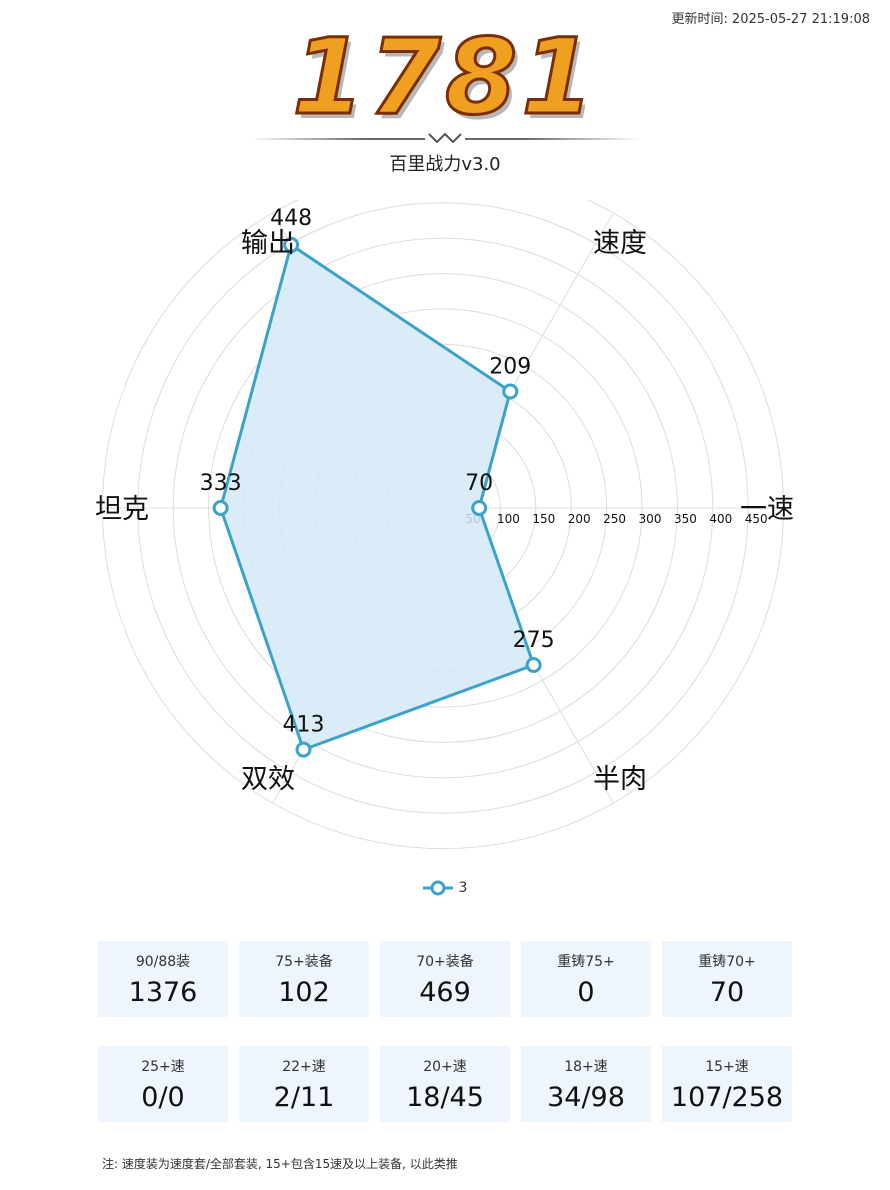 The width and height of the screenshot is (890, 1190). I want to click on stat-card: 22+速 2/11, so click(304, 1084).